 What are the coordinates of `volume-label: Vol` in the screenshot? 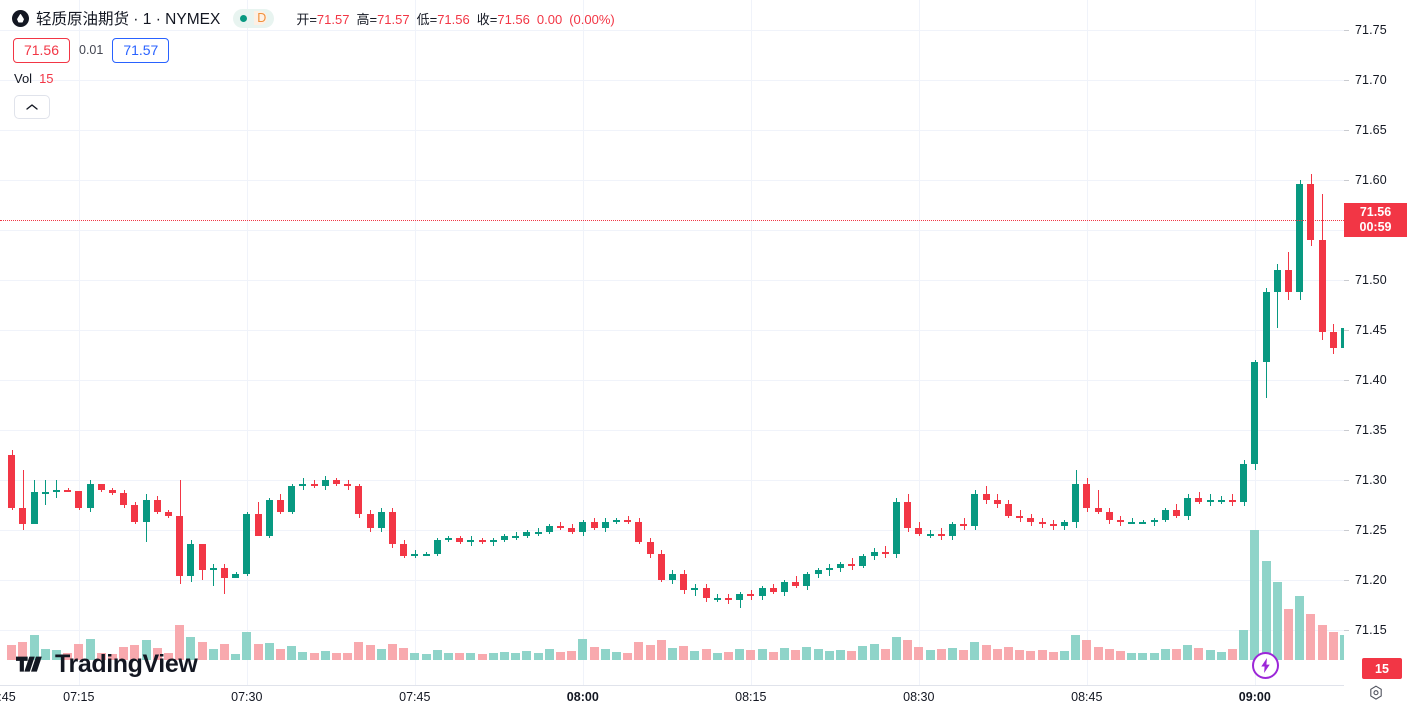 It's located at (23, 78).